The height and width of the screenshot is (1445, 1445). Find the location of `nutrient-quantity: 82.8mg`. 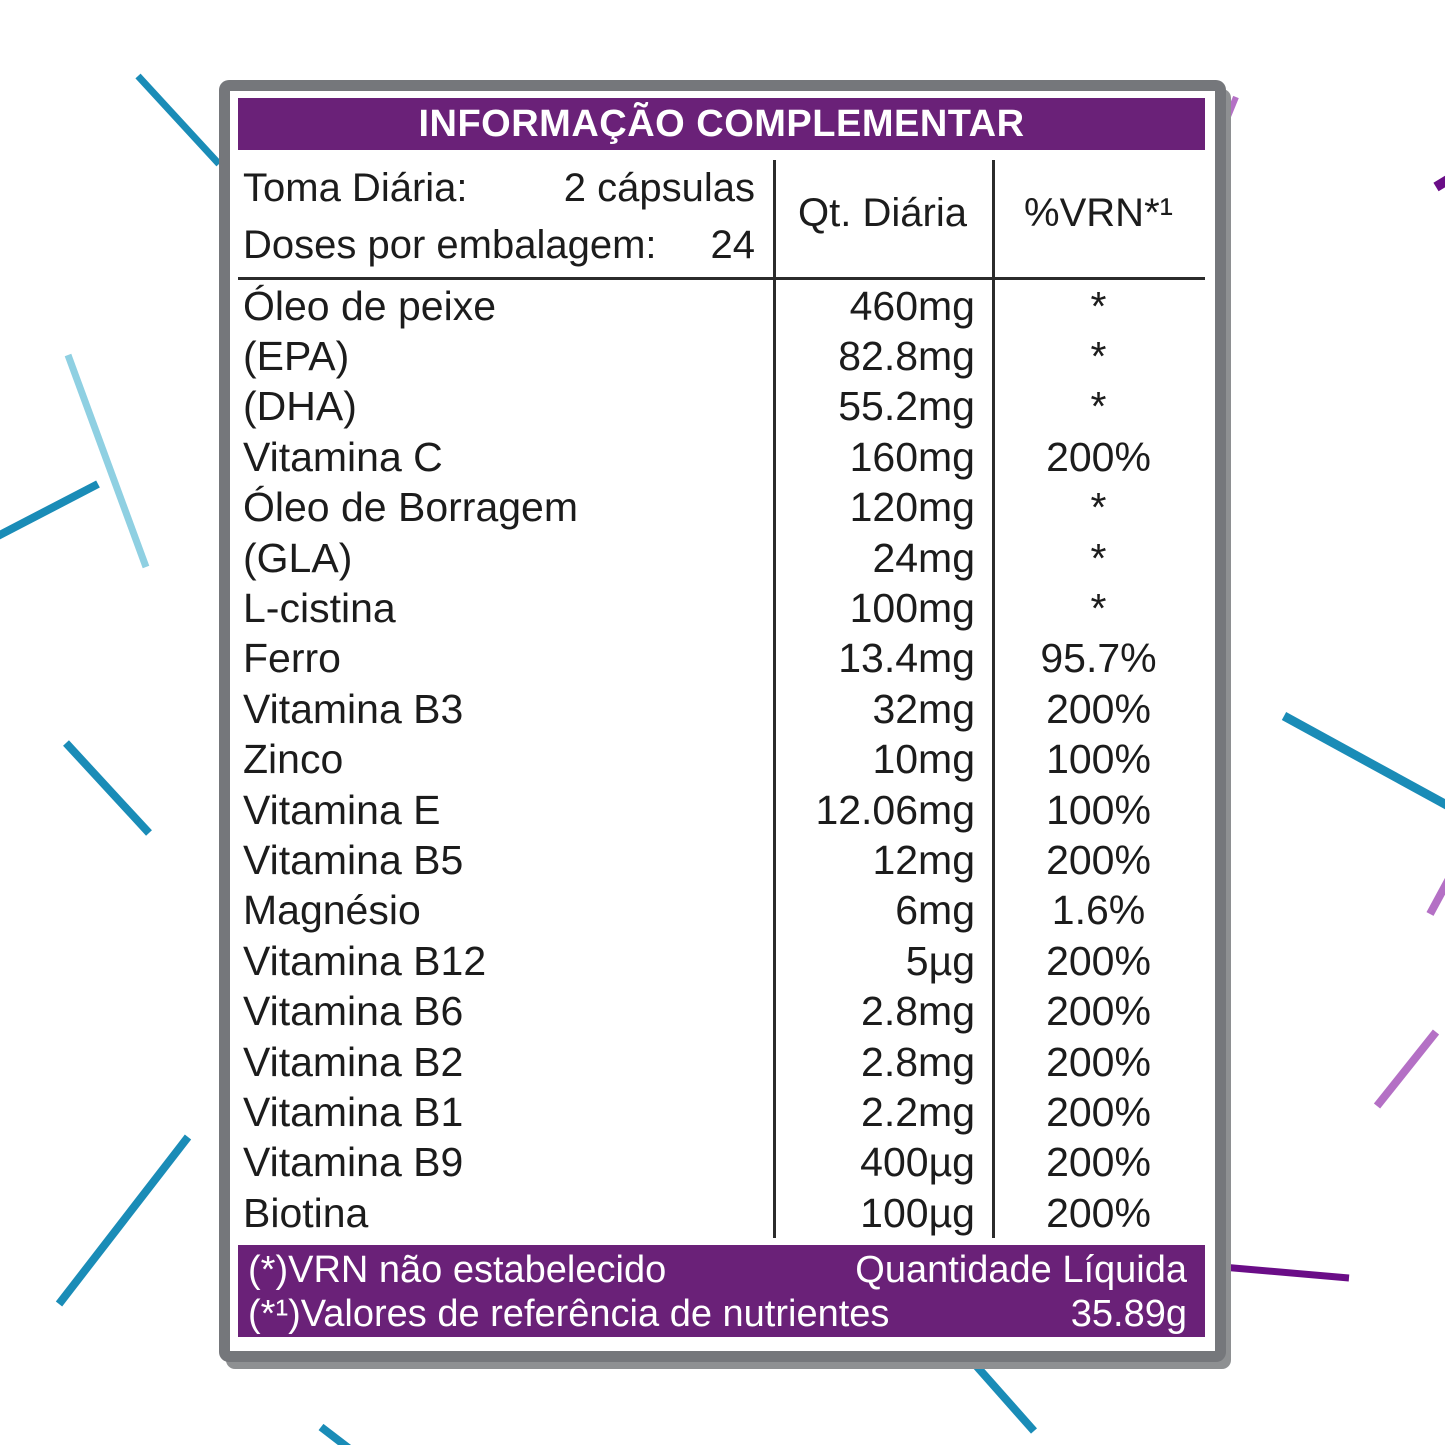

nutrient-quantity: 82.8mg is located at coordinates (906, 356).